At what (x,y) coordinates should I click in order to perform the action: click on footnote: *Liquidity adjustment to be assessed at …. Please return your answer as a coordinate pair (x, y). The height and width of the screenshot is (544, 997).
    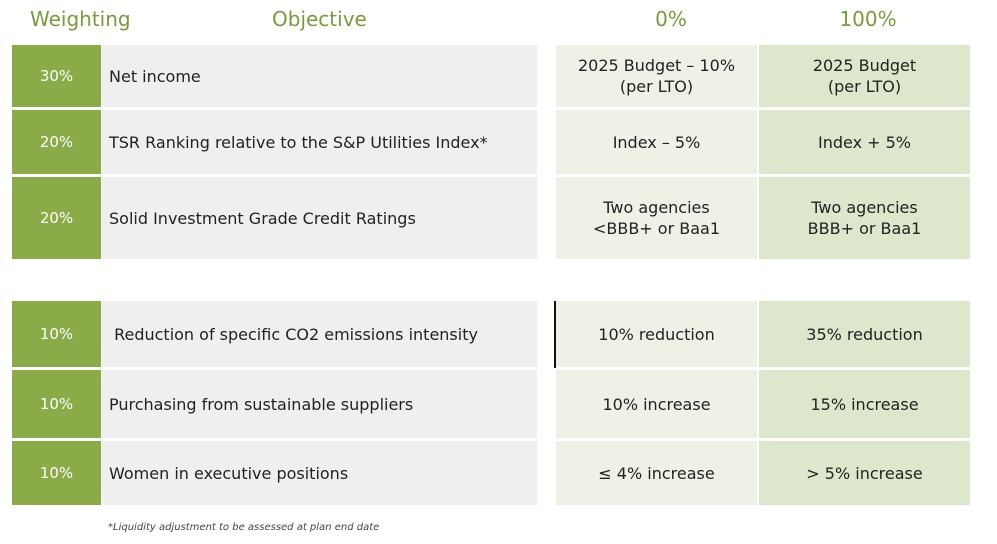
    Looking at the image, I should click on (244, 527).